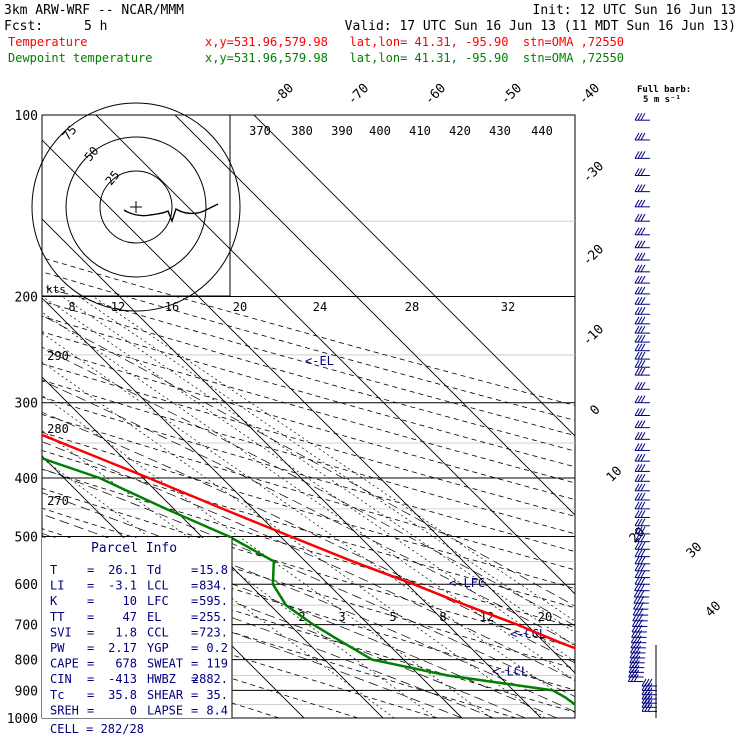 The image size is (740, 740). Describe the element at coordinates (22, 719) in the screenshot. I see `pressure-label-1000: 1000` at that location.